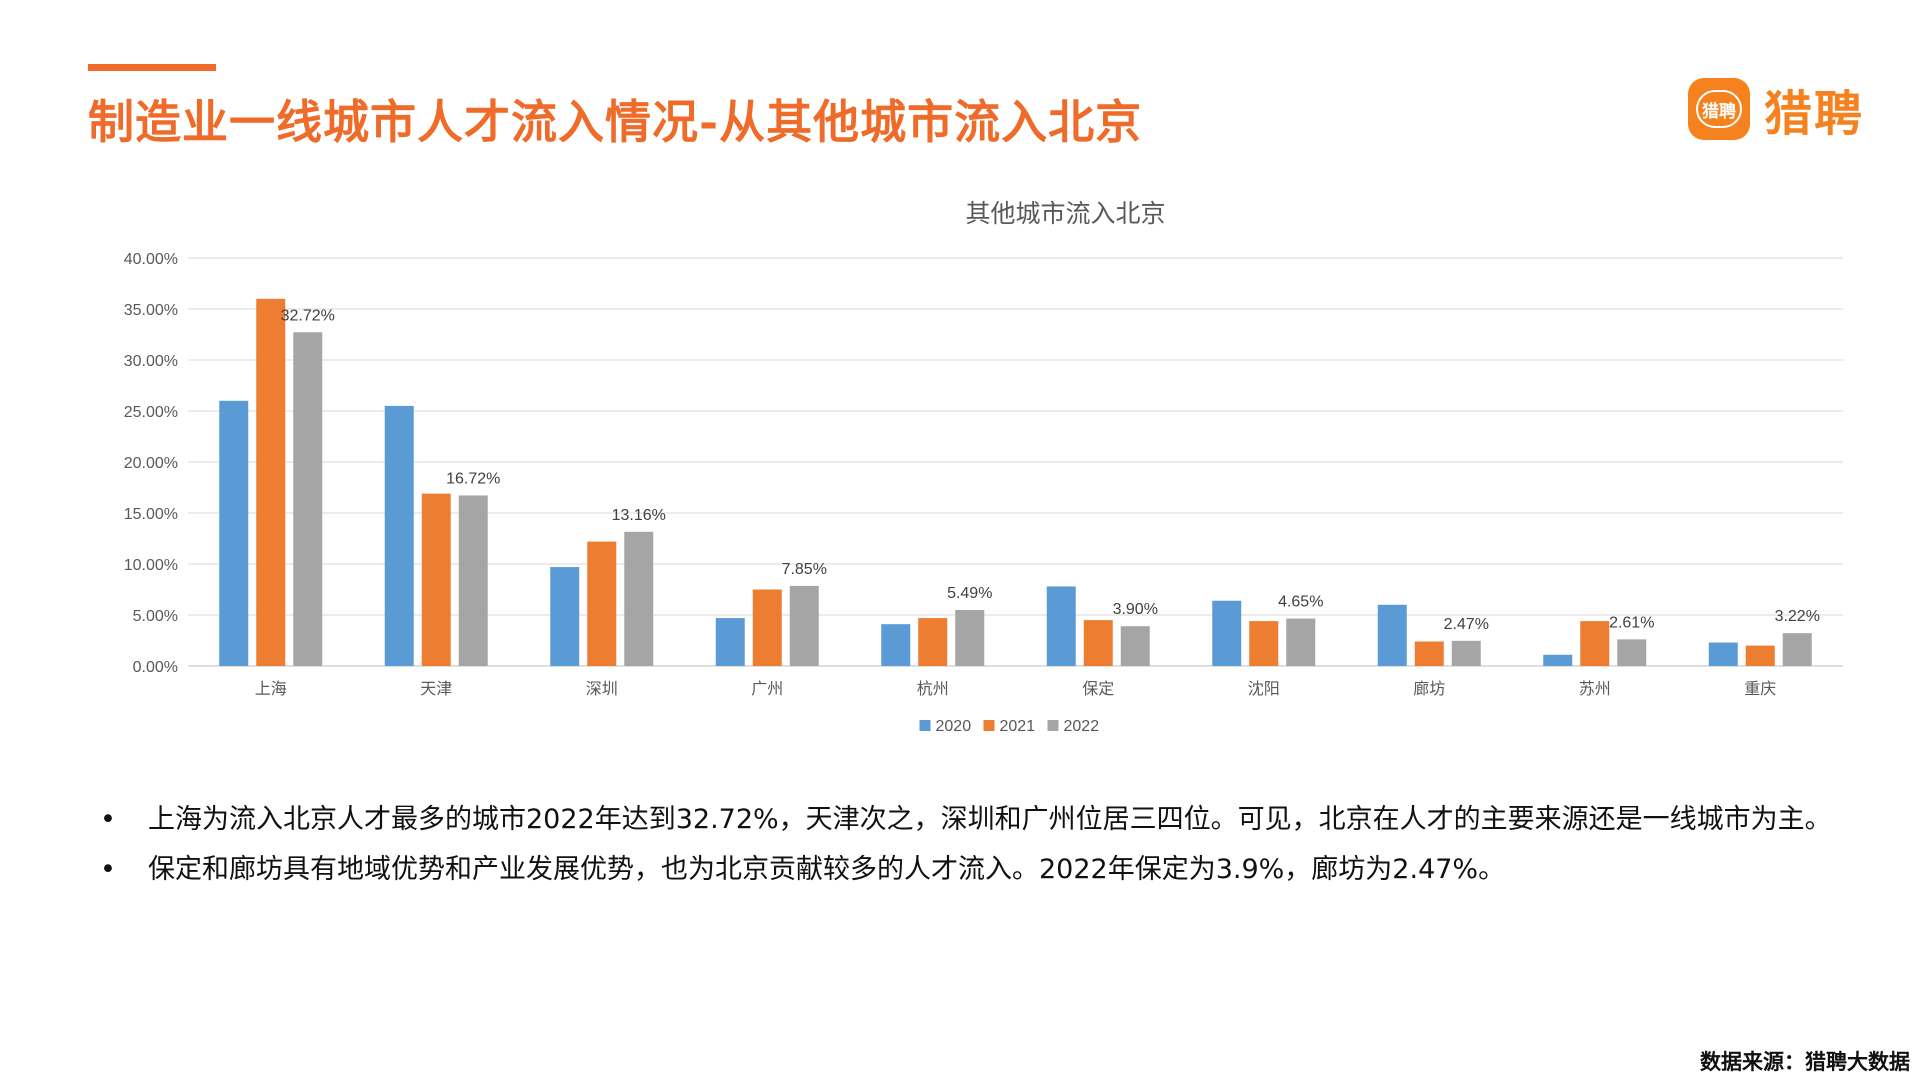 The image size is (1920, 1080). Describe the element at coordinates (473, 478) in the screenshot. I see `data-label: 16.72%` at that location.